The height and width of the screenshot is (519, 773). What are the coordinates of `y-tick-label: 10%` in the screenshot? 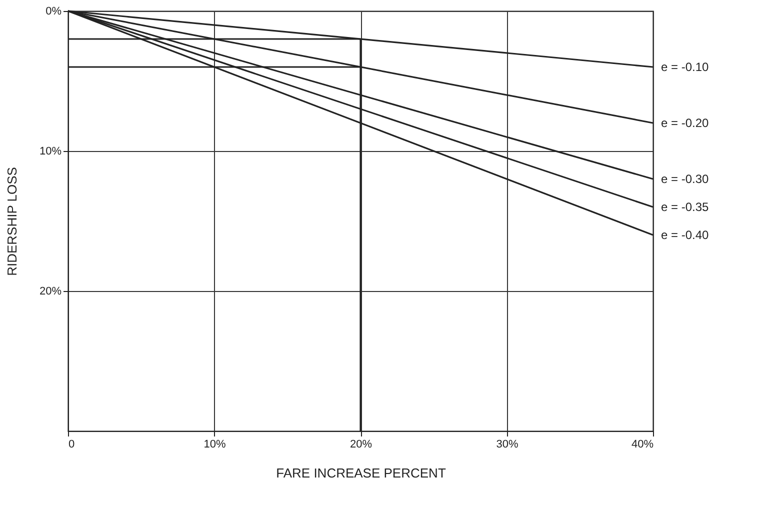 It's located at (50, 152).